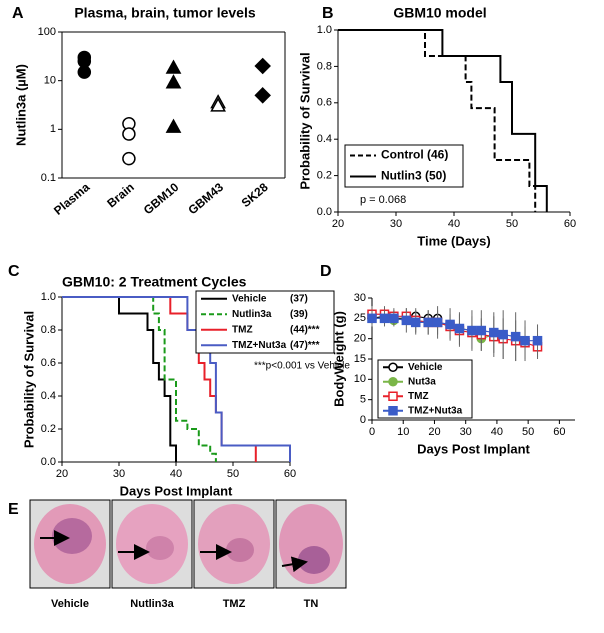 This screenshot has width=604, height=633. What do you see at coordinates (439, 13) in the screenshot?
I see `chart-title: GBM10 model` at bounding box center [439, 13].